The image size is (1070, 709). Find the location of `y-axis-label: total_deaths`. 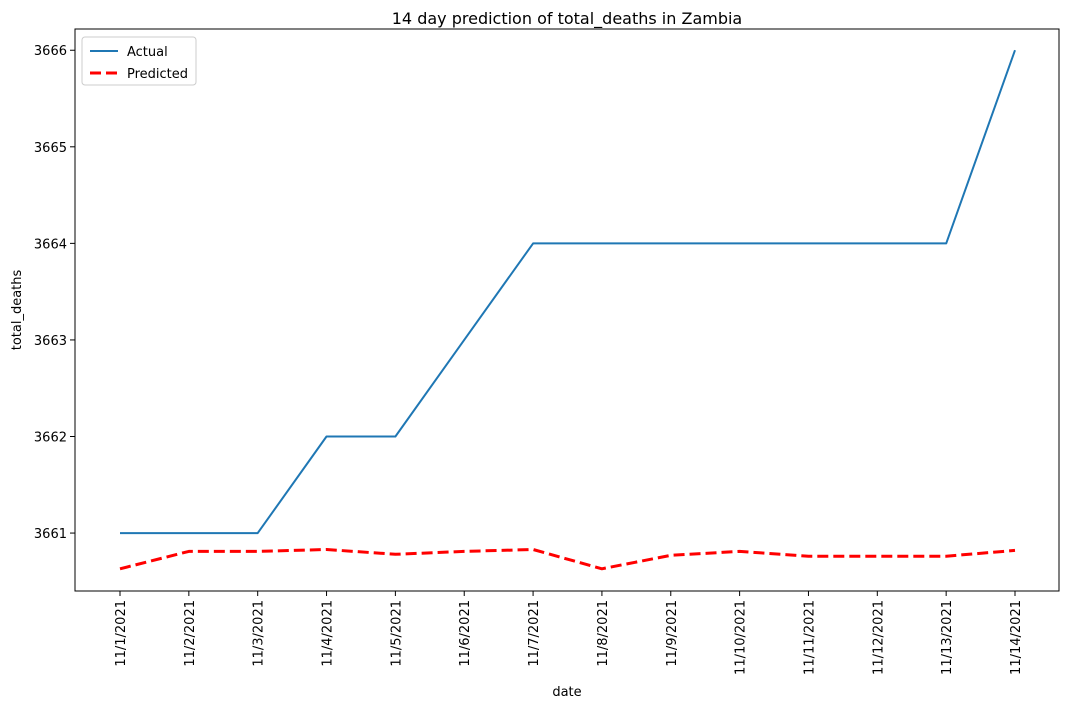

y-axis-label: total_deaths is located at coordinates (17, 310).